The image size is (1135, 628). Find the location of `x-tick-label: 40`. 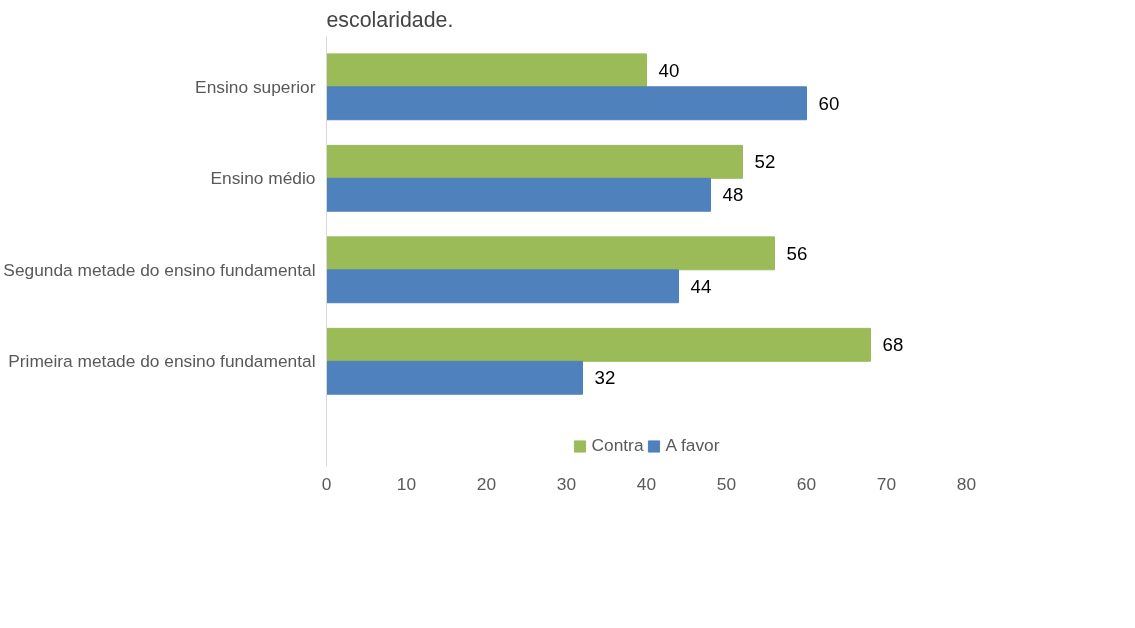

x-tick-label: 40 is located at coordinates (646, 483).